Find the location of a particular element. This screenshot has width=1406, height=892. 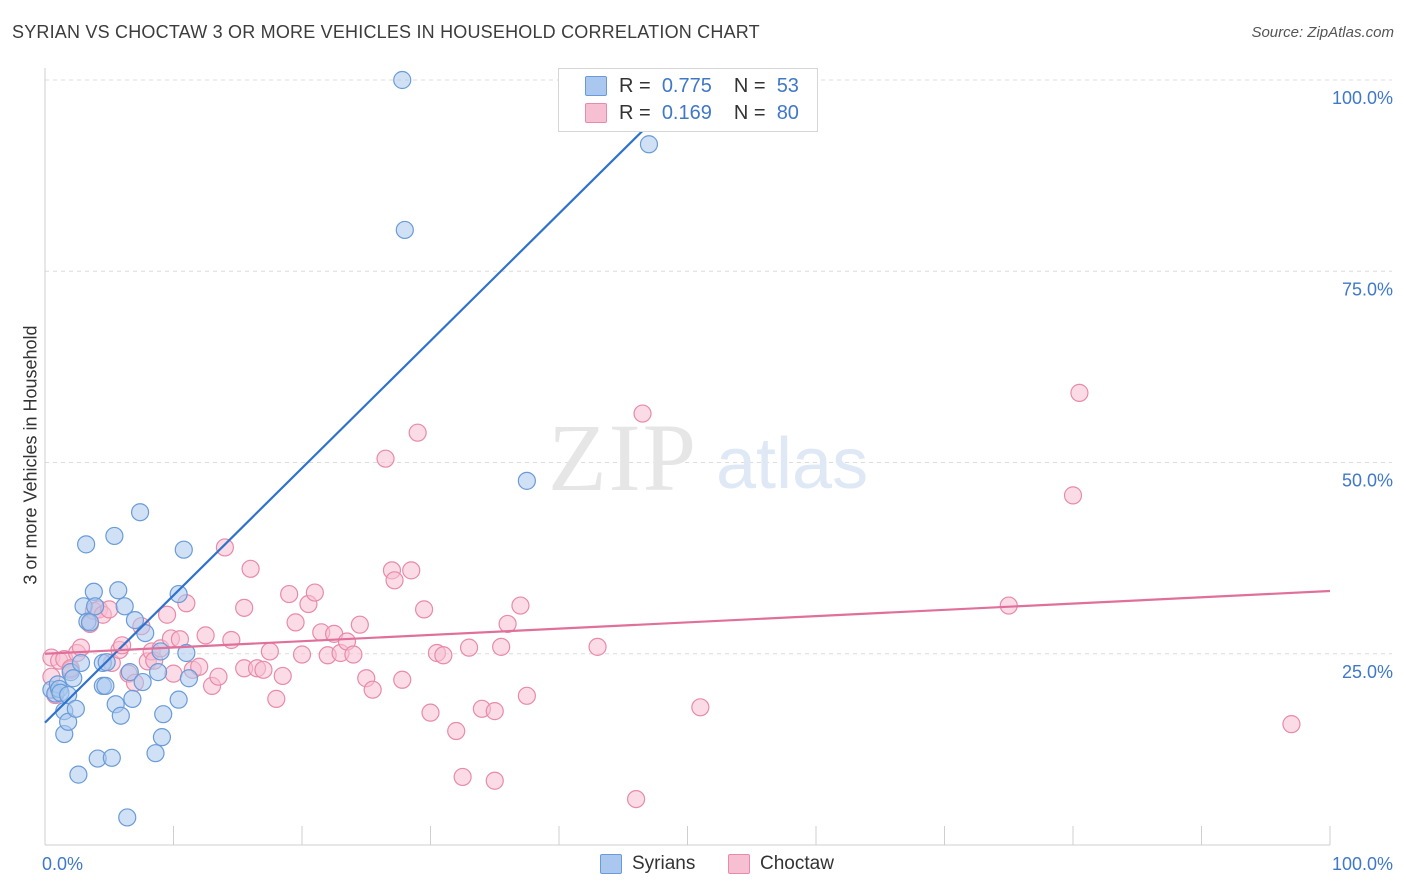

watermark-zip: ZIP is located at coordinates (623, 457).